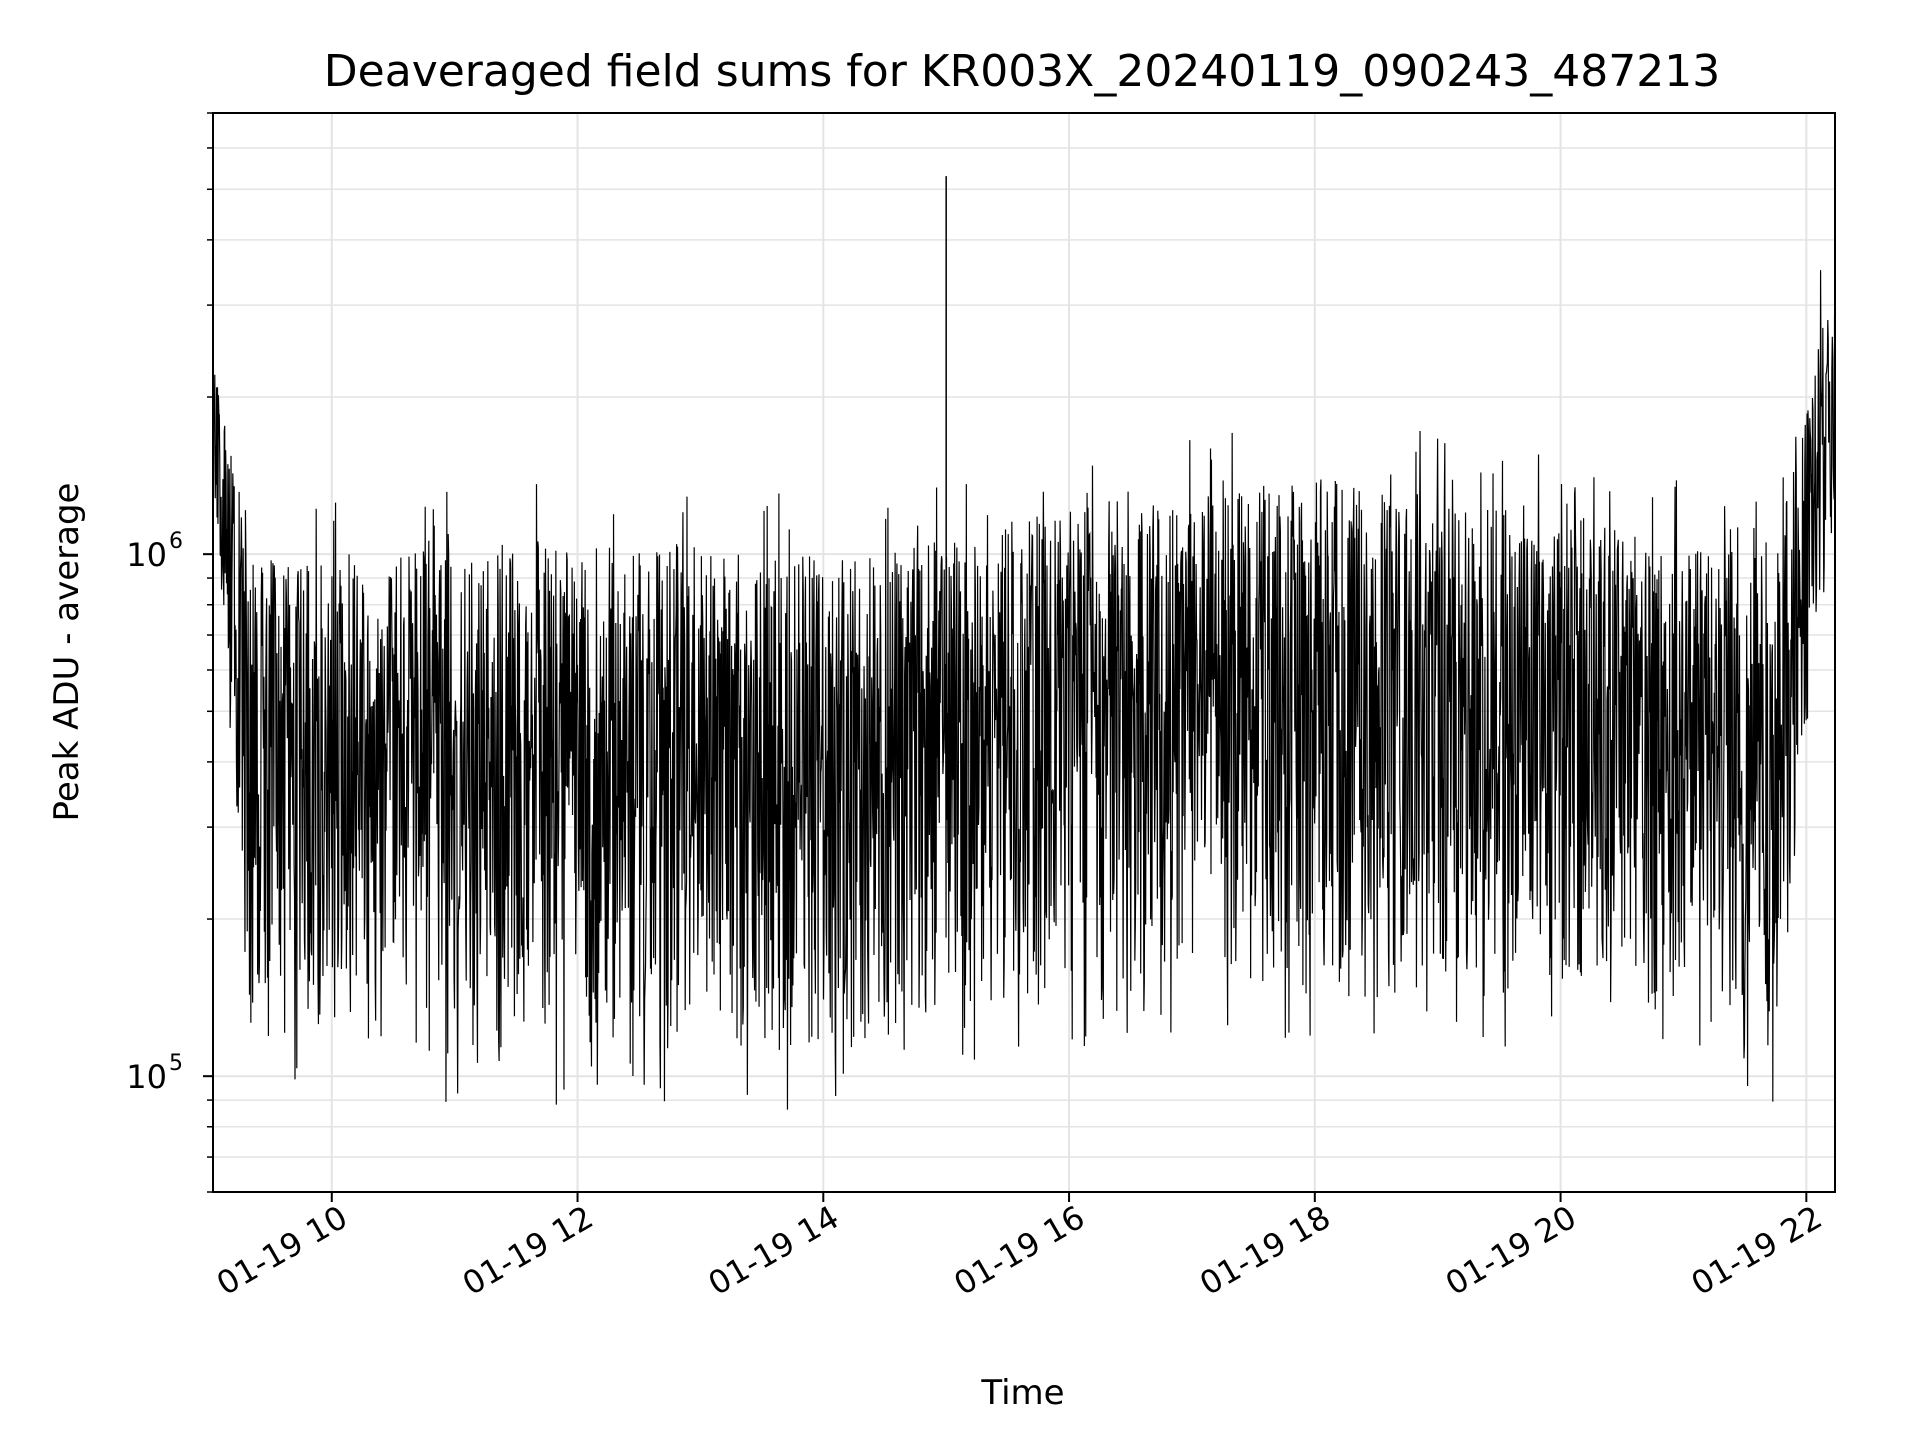 This screenshot has width=1920, height=1440. I want to click on x-axis-label: Time, so click(1022, 1393).